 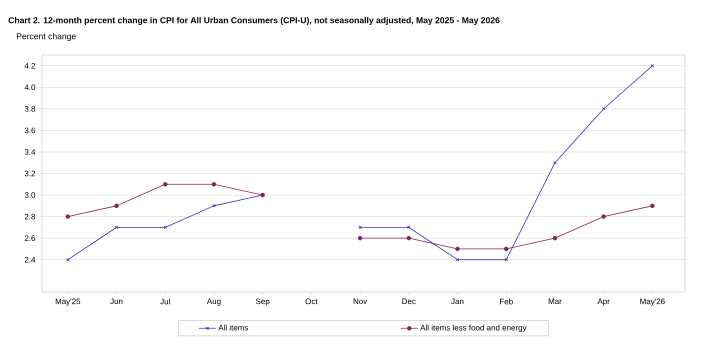 I want to click on chart-title: Chart 2. 12-month percent change in CPI for All Urban Consumers (CPI-U), not seasonally adjusted, May 2025 - May 2026, so click(x=254, y=21).